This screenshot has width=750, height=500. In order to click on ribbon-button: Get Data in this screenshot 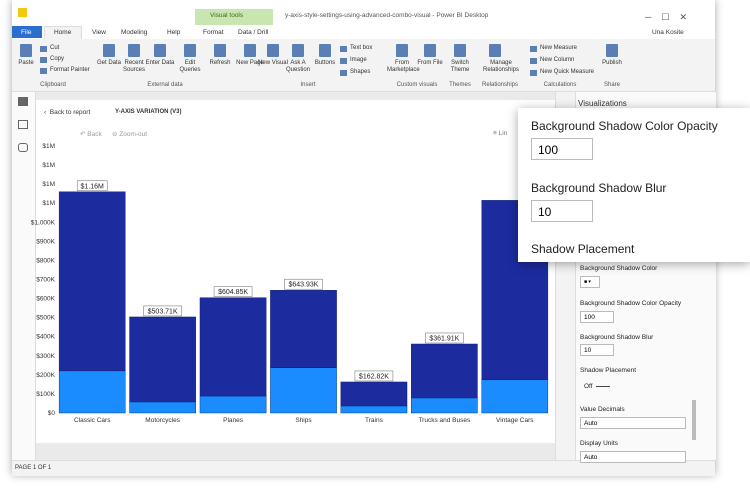, I will do `click(109, 53)`.